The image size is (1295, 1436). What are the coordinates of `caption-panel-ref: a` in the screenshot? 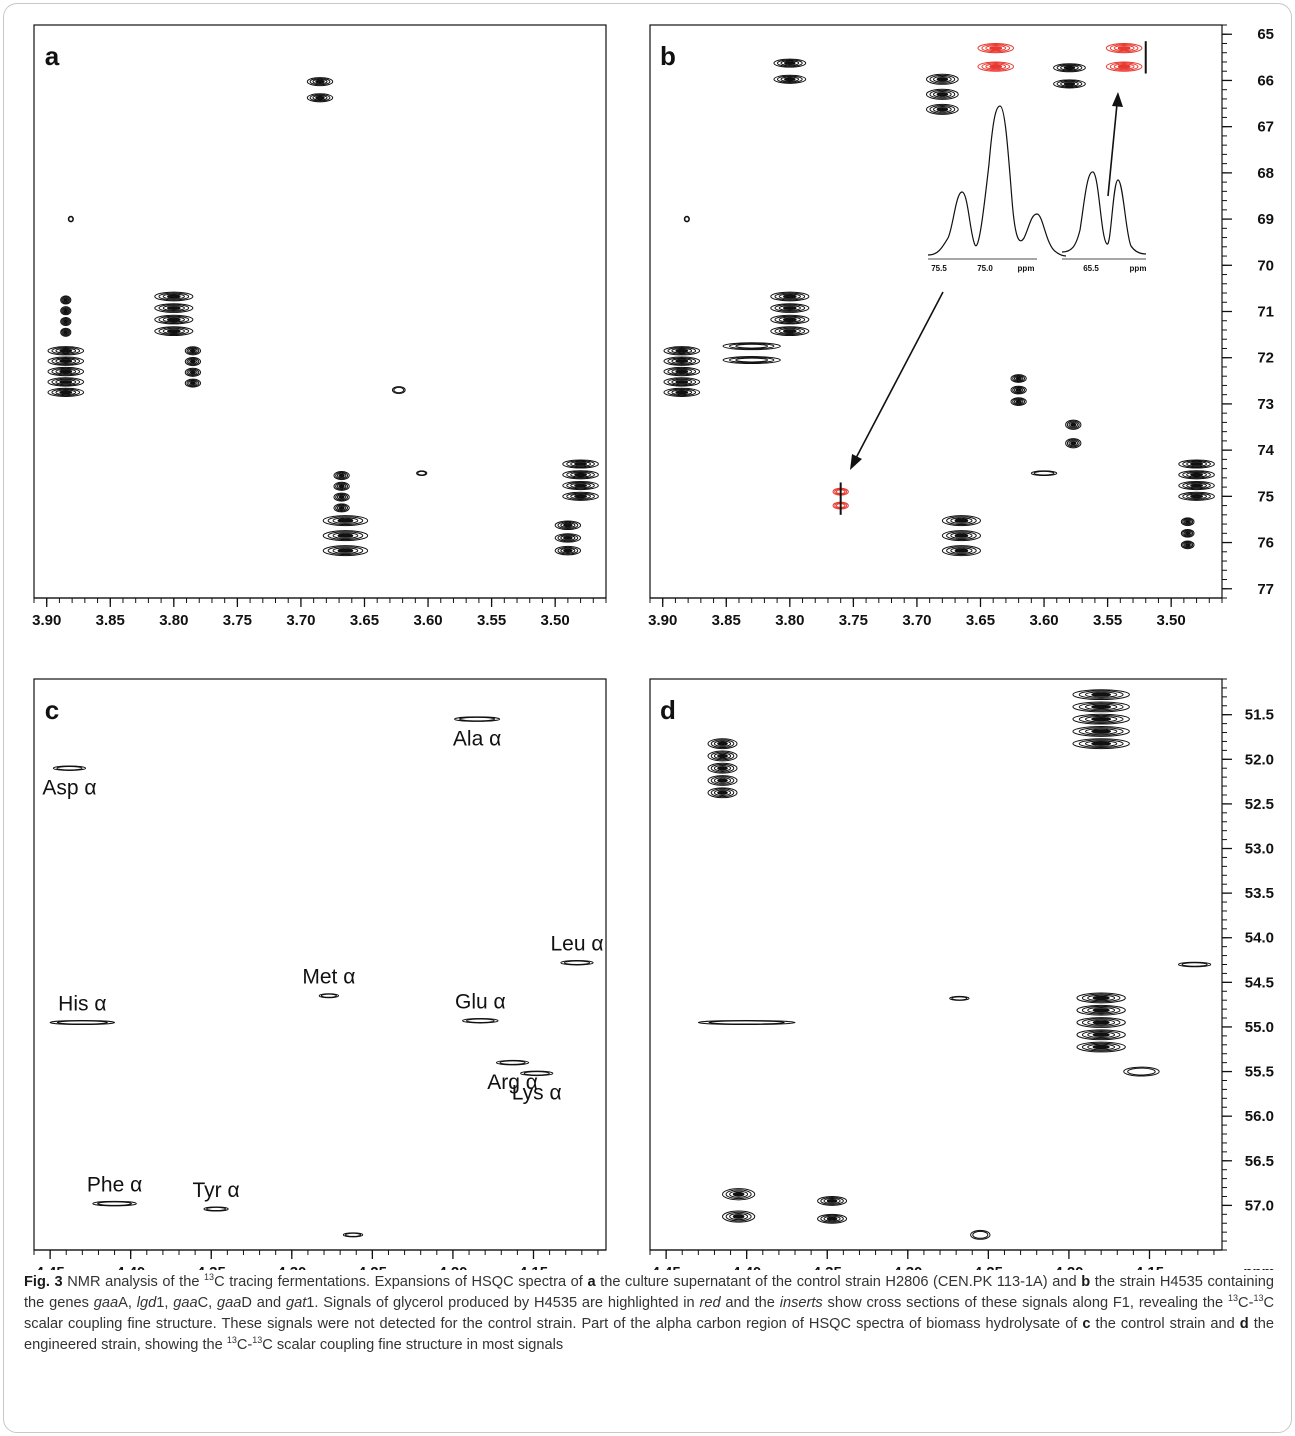 It's located at (591, 1282).